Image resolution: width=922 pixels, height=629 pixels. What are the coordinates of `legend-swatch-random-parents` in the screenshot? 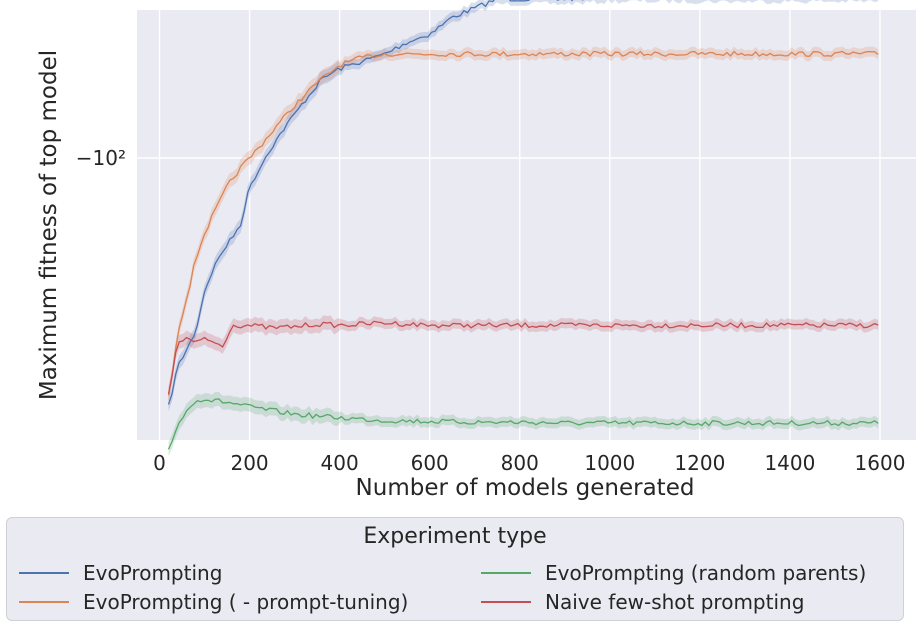 It's located at (506, 573).